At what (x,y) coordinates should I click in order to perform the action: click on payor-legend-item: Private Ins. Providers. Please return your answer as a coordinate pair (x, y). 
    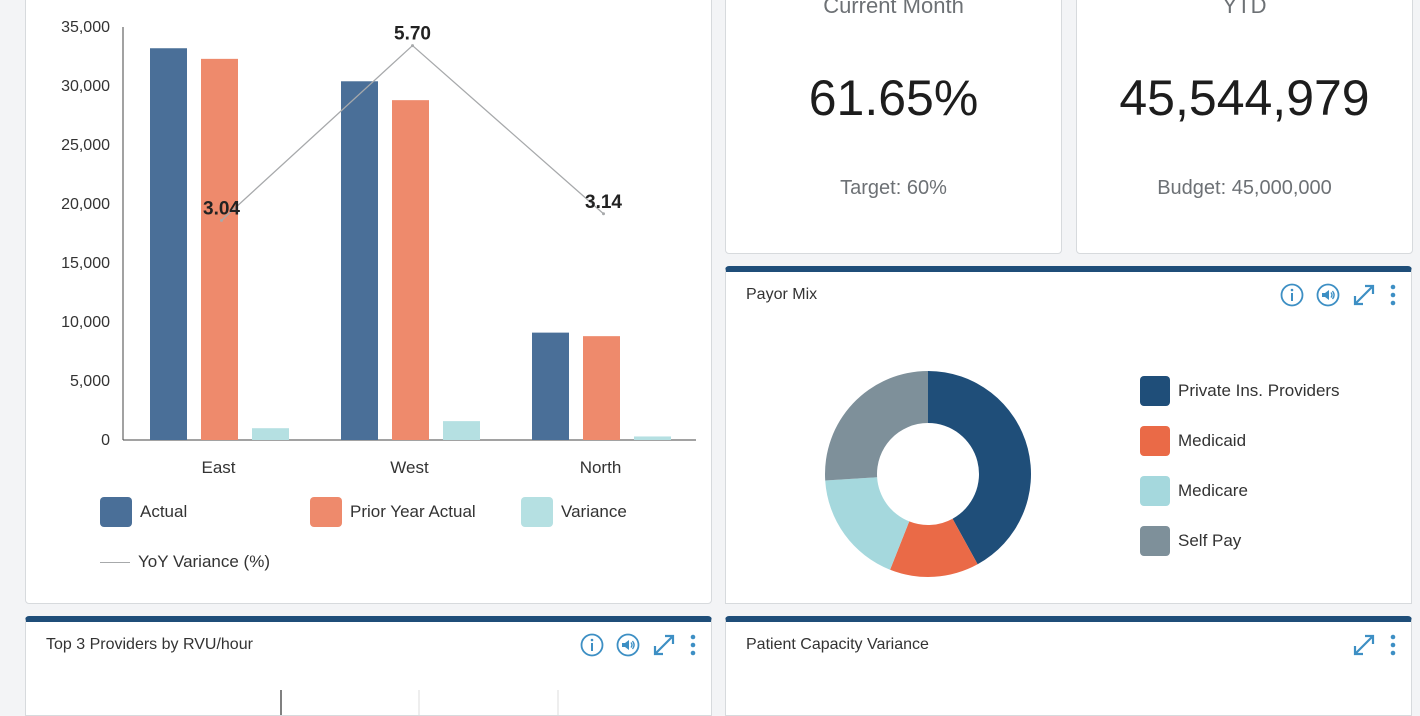
    Looking at the image, I should click on (1240, 391).